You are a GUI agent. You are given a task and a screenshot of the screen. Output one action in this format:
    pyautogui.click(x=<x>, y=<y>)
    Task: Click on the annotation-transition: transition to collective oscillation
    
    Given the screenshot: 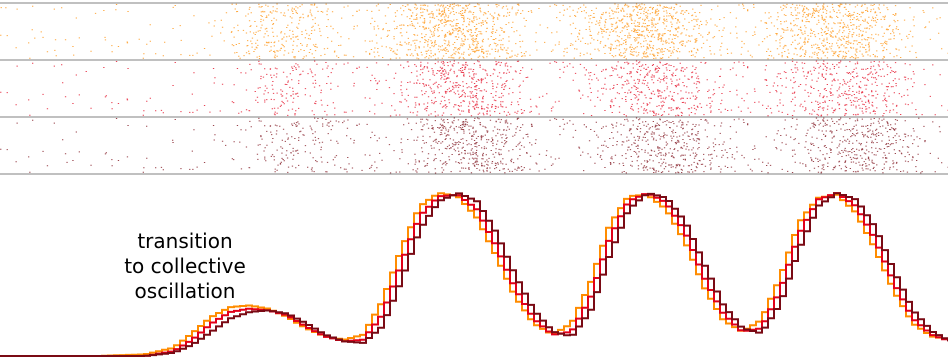 What is the action you would take?
    pyautogui.click(x=185, y=266)
    